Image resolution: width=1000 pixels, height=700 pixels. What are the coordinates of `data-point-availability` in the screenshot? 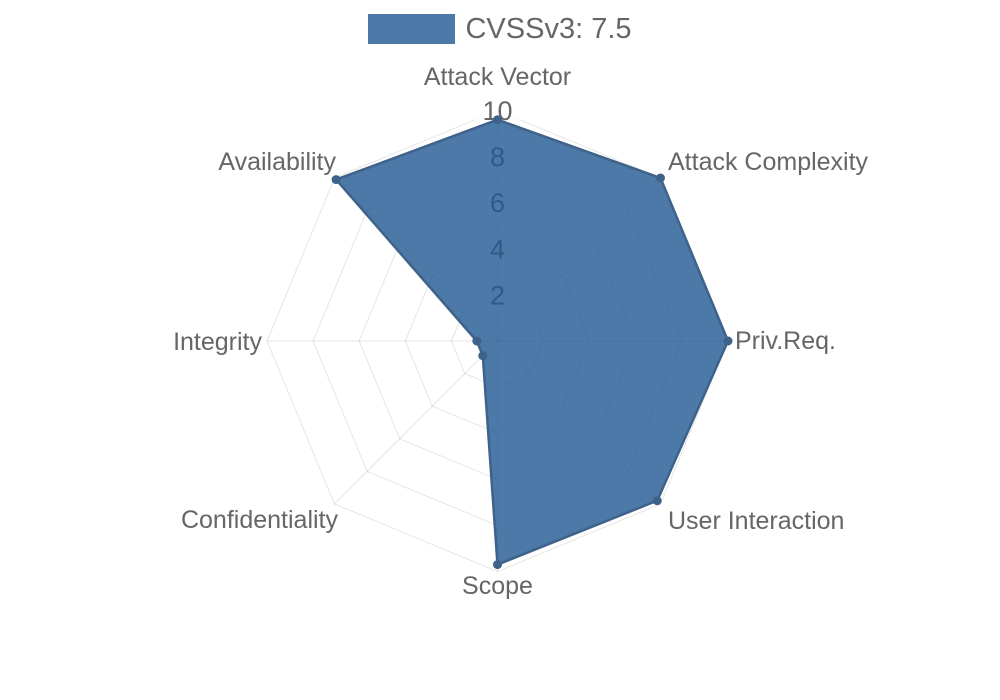 It's located at (336, 180).